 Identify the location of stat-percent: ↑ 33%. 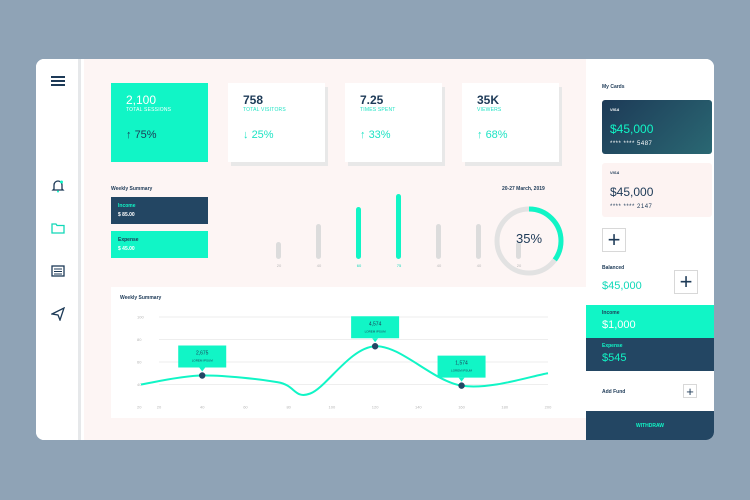
(375, 135).